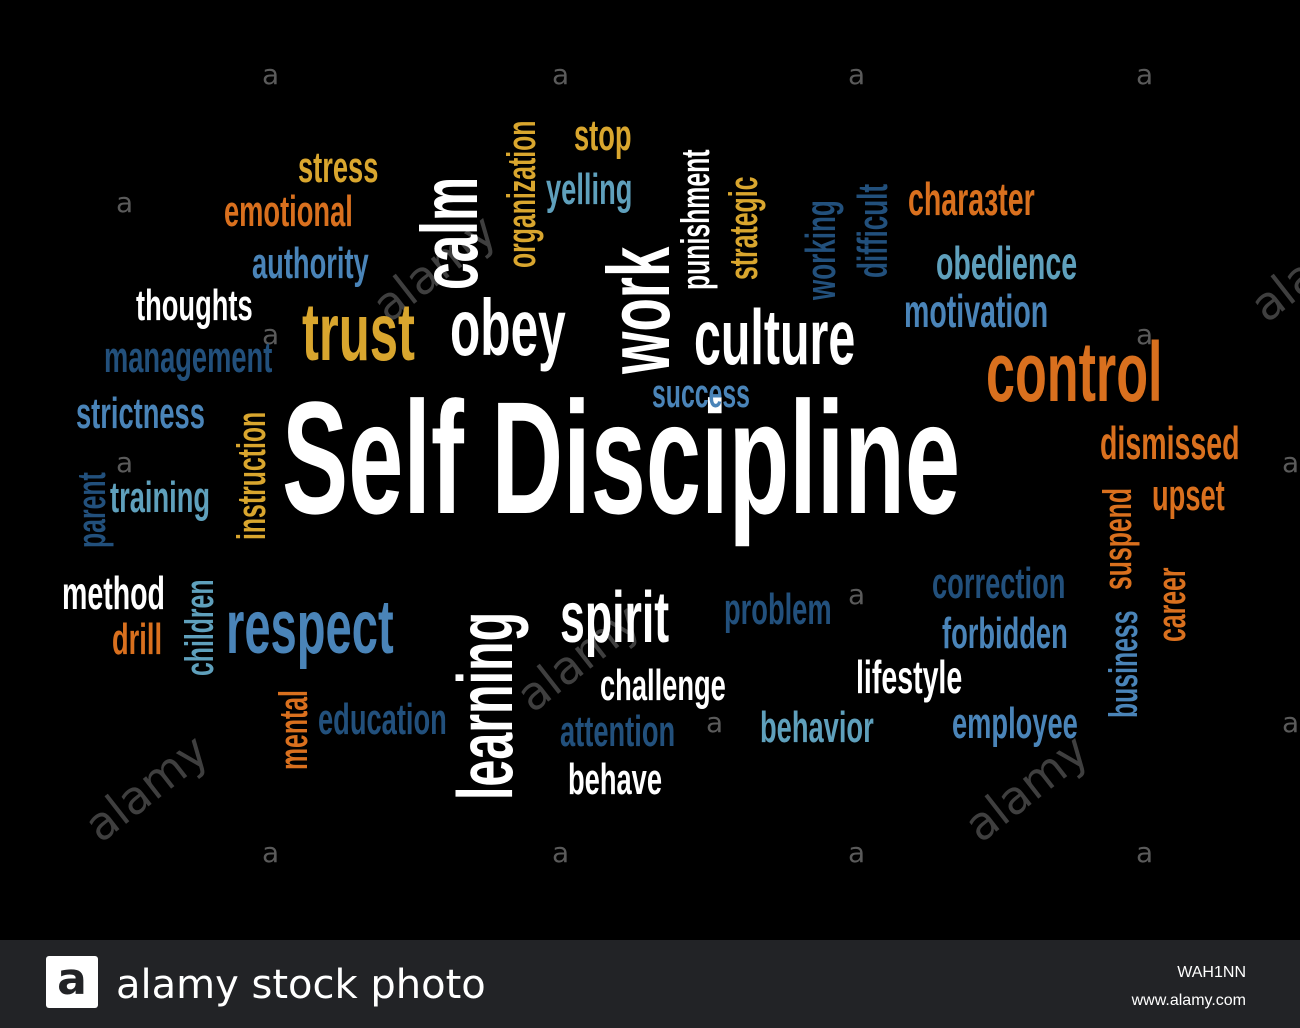 The height and width of the screenshot is (1028, 1300). Describe the element at coordinates (358, 332) in the screenshot. I see `word: trust` at that location.